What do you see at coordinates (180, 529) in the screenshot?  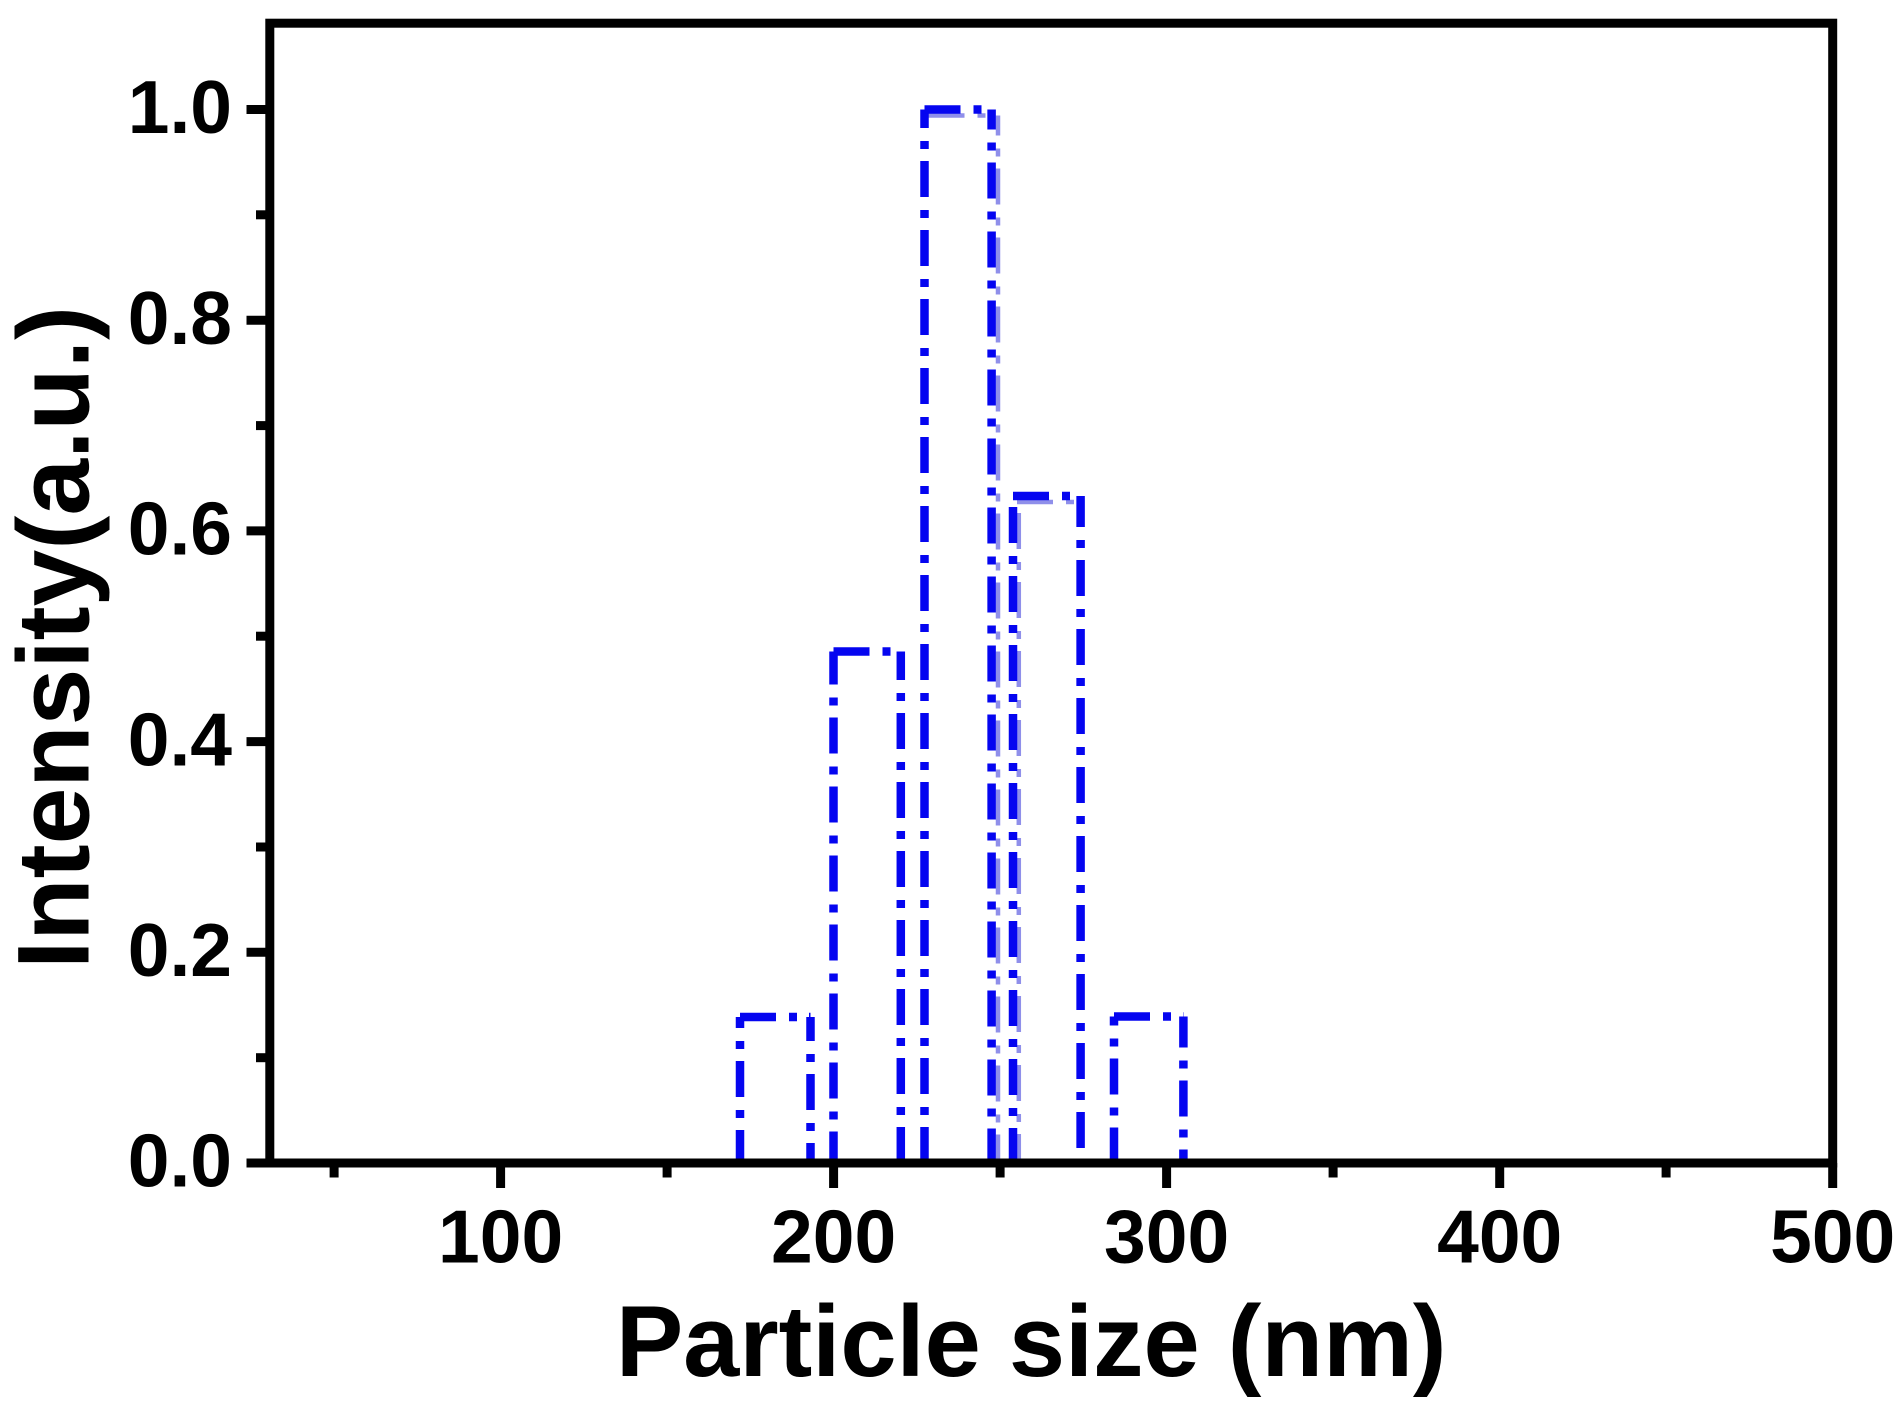 I see `svg-text: 0.6` at bounding box center [180, 529].